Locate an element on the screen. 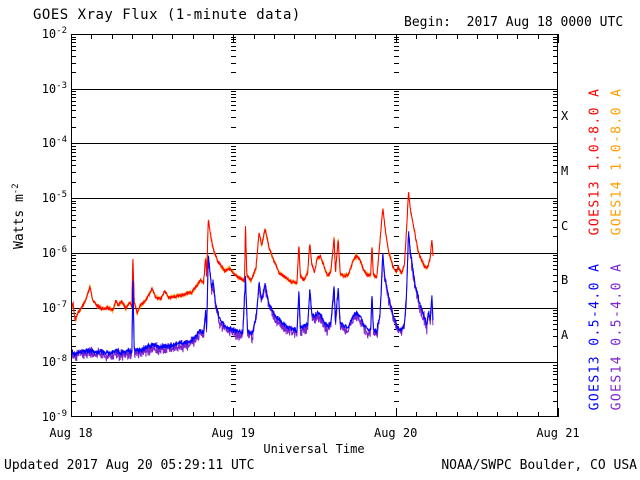 This screenshot has width=640, height=480. x-tick-label: Aug 18 is located at coordinates (71, 433).